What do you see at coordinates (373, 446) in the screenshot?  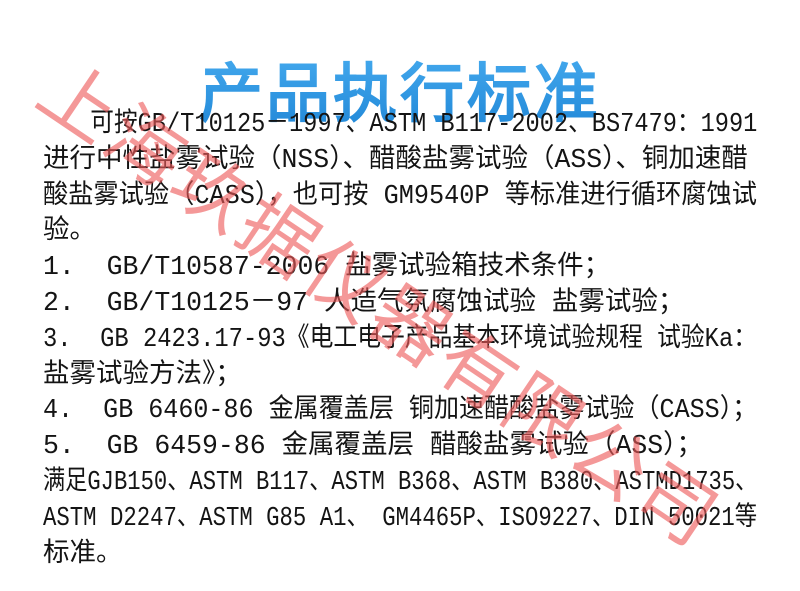 I see `text-line: 5. GB 6459-86 金属覆盖层 醋酸盐雾试验（ASS）；` at bounding box center [373, 446].